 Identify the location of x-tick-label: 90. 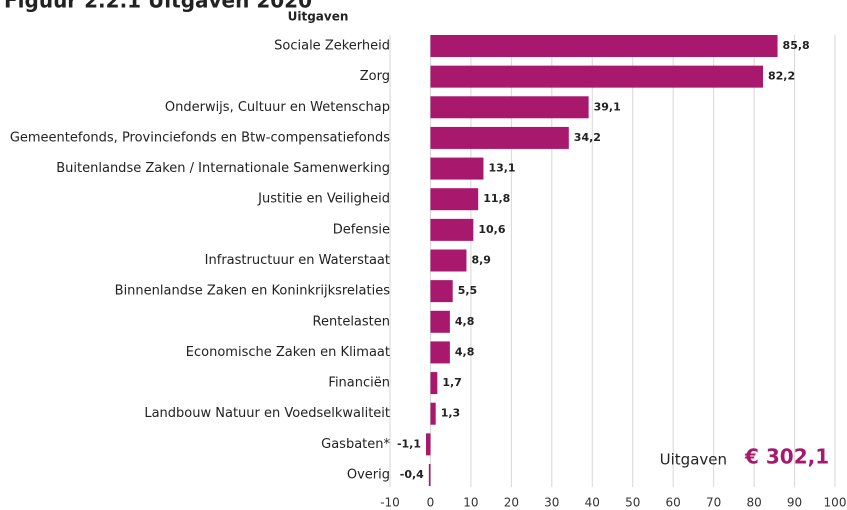
(794, 503).